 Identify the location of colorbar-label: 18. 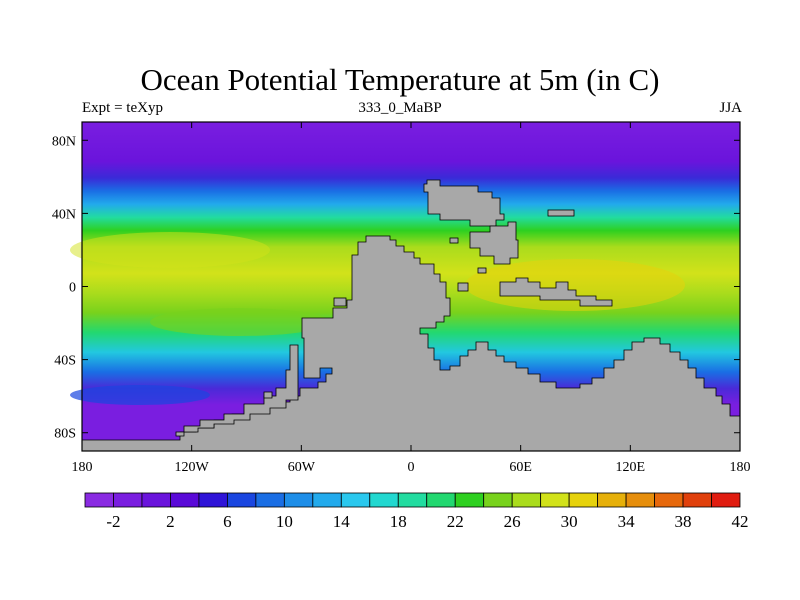
(398, 521).